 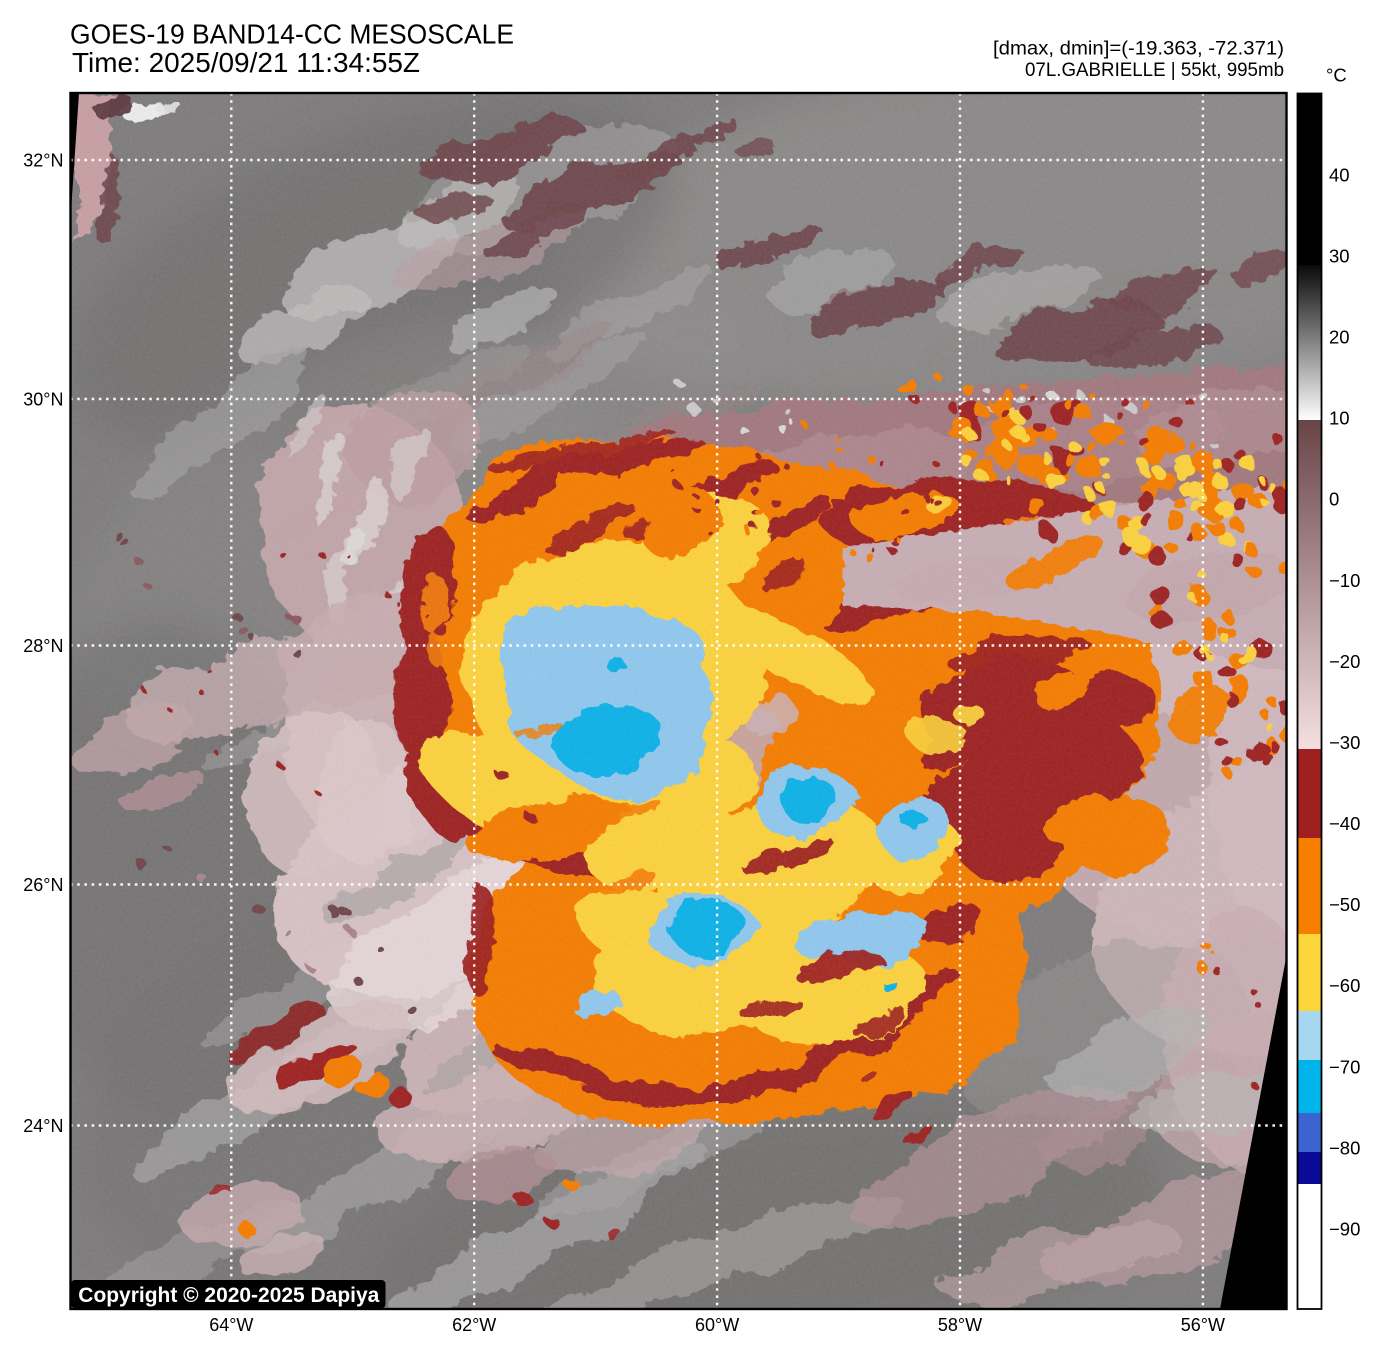 What do you see at coordinates (43, 646) in the screenshot?
I see `svg-text: 28°N` at bounding box center [43, 646].